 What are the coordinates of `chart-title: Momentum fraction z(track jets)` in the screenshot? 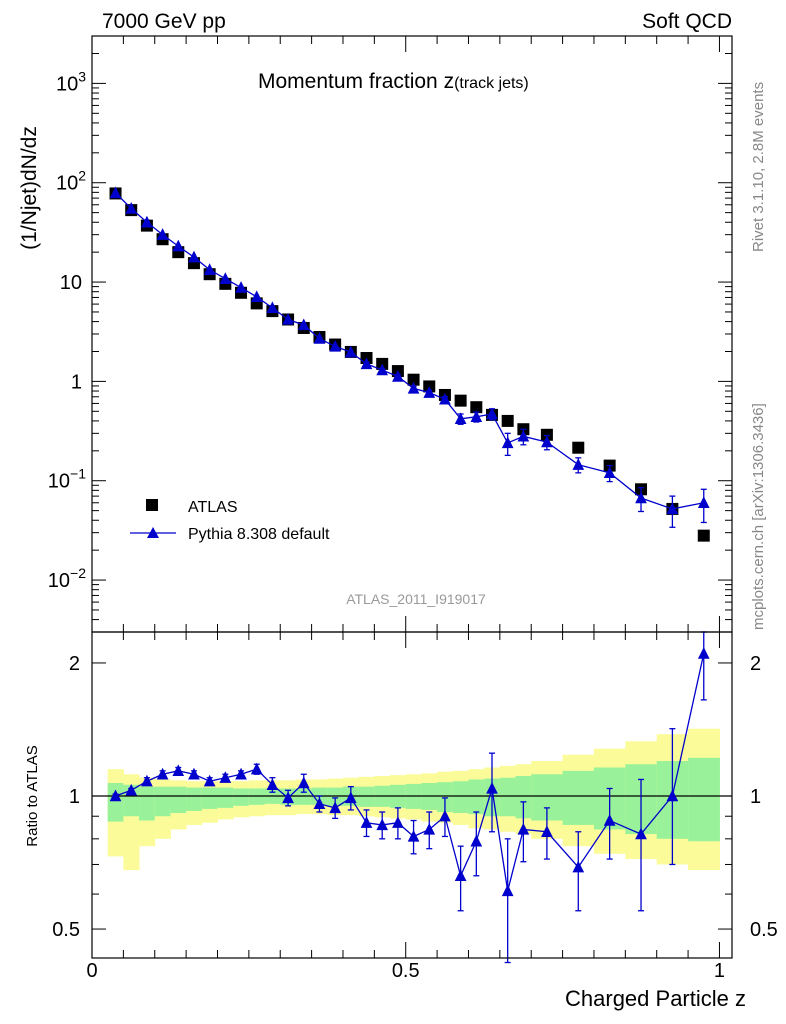 It's located at (393, 81).